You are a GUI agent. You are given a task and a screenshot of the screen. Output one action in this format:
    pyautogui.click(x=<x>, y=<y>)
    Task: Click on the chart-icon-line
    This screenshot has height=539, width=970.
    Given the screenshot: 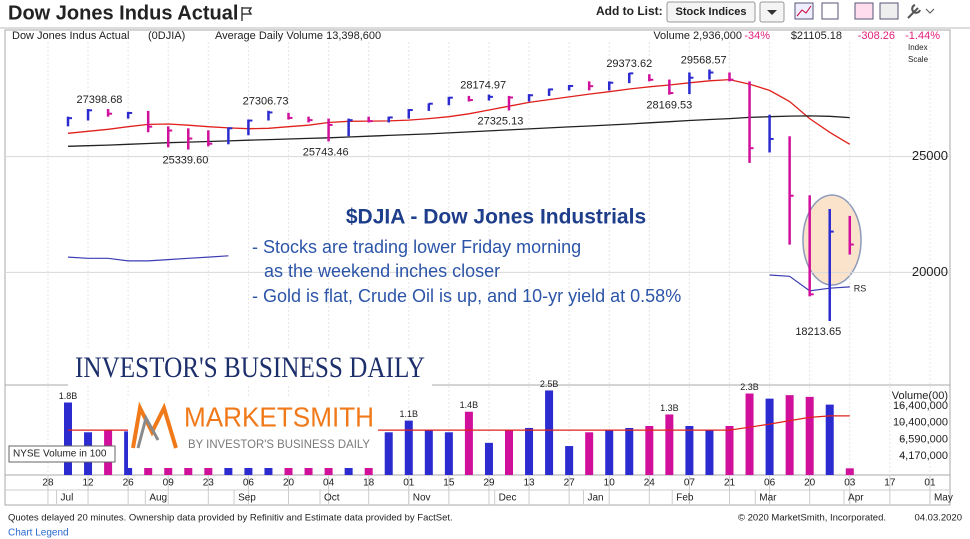 What is the action you would take?
    pyautogui.click(x=804, y=11)
    